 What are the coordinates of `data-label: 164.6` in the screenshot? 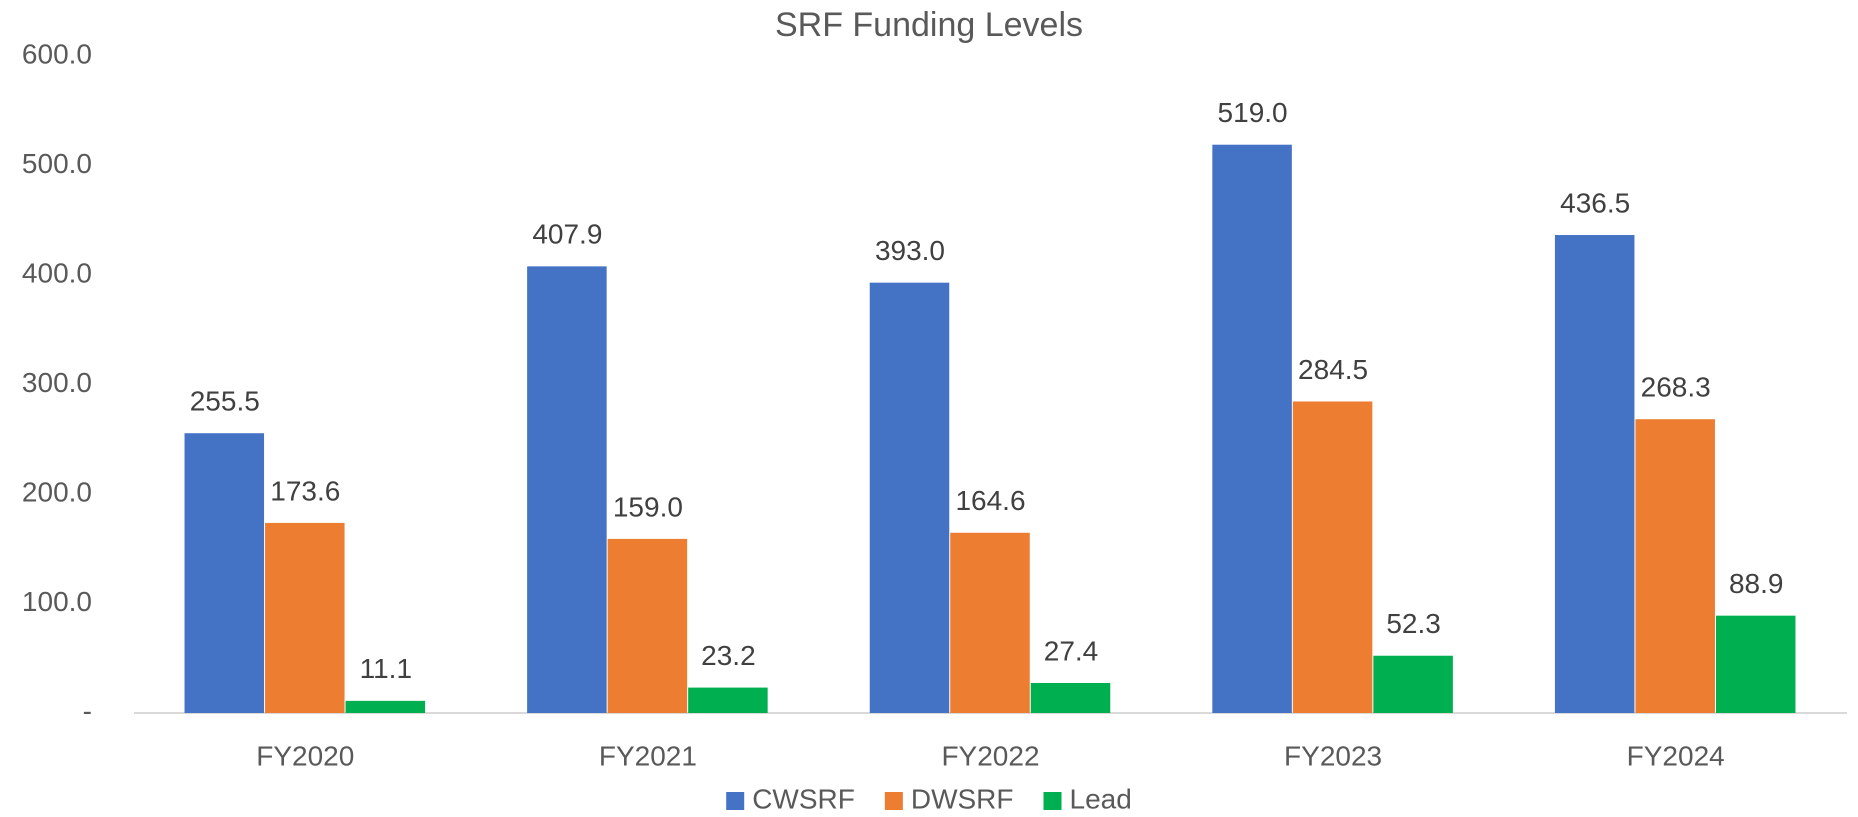 It's located at (990, 500).